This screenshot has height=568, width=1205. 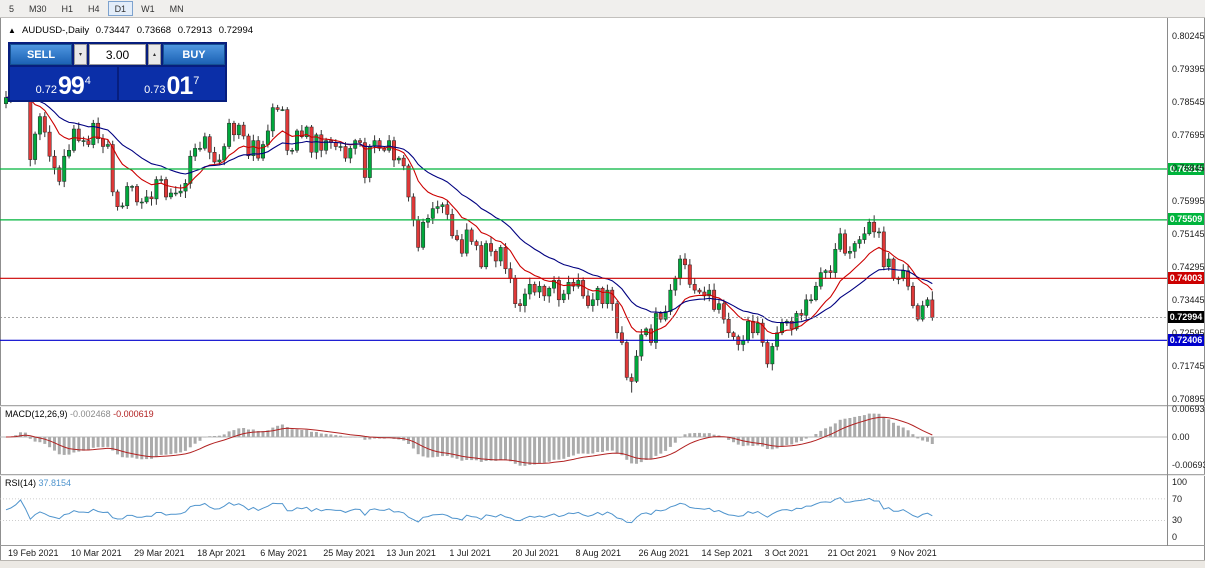 What do you see at coordinates (602, 406) in the screenshot?
I see `panel-separator-macd` at bounding box center [602, 406].